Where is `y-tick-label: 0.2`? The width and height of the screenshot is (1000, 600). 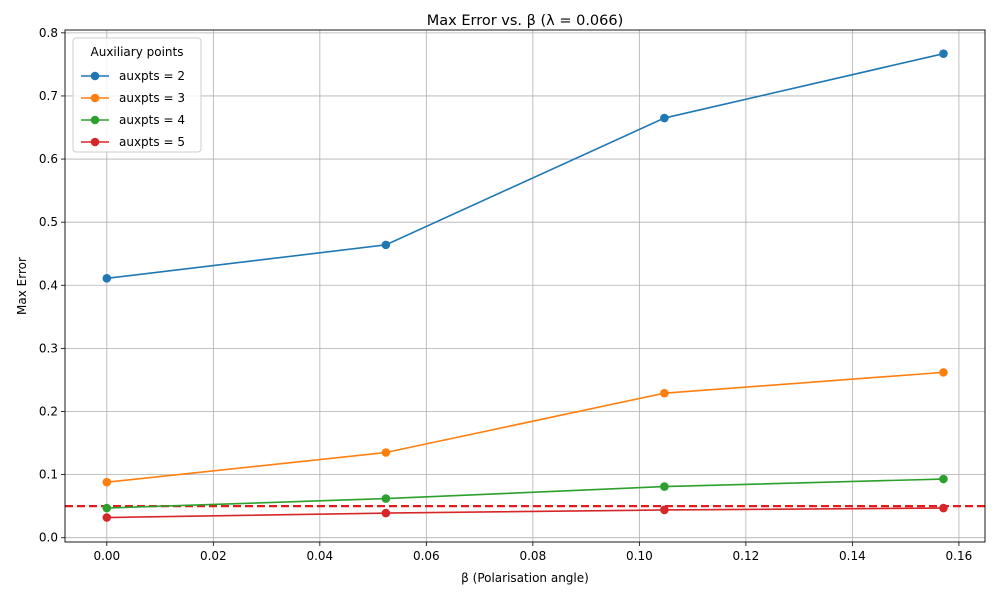
y-tick-label: 0.2 is located at coordinates (48, 411).